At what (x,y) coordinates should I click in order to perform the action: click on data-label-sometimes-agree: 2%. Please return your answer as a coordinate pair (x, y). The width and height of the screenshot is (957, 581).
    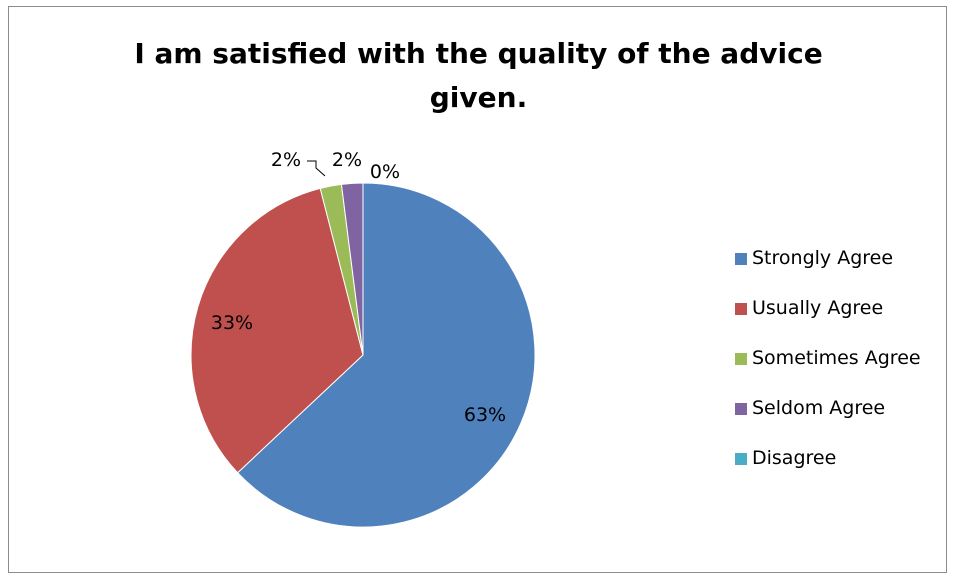
    Looking at the image, I should click on (286, 160).